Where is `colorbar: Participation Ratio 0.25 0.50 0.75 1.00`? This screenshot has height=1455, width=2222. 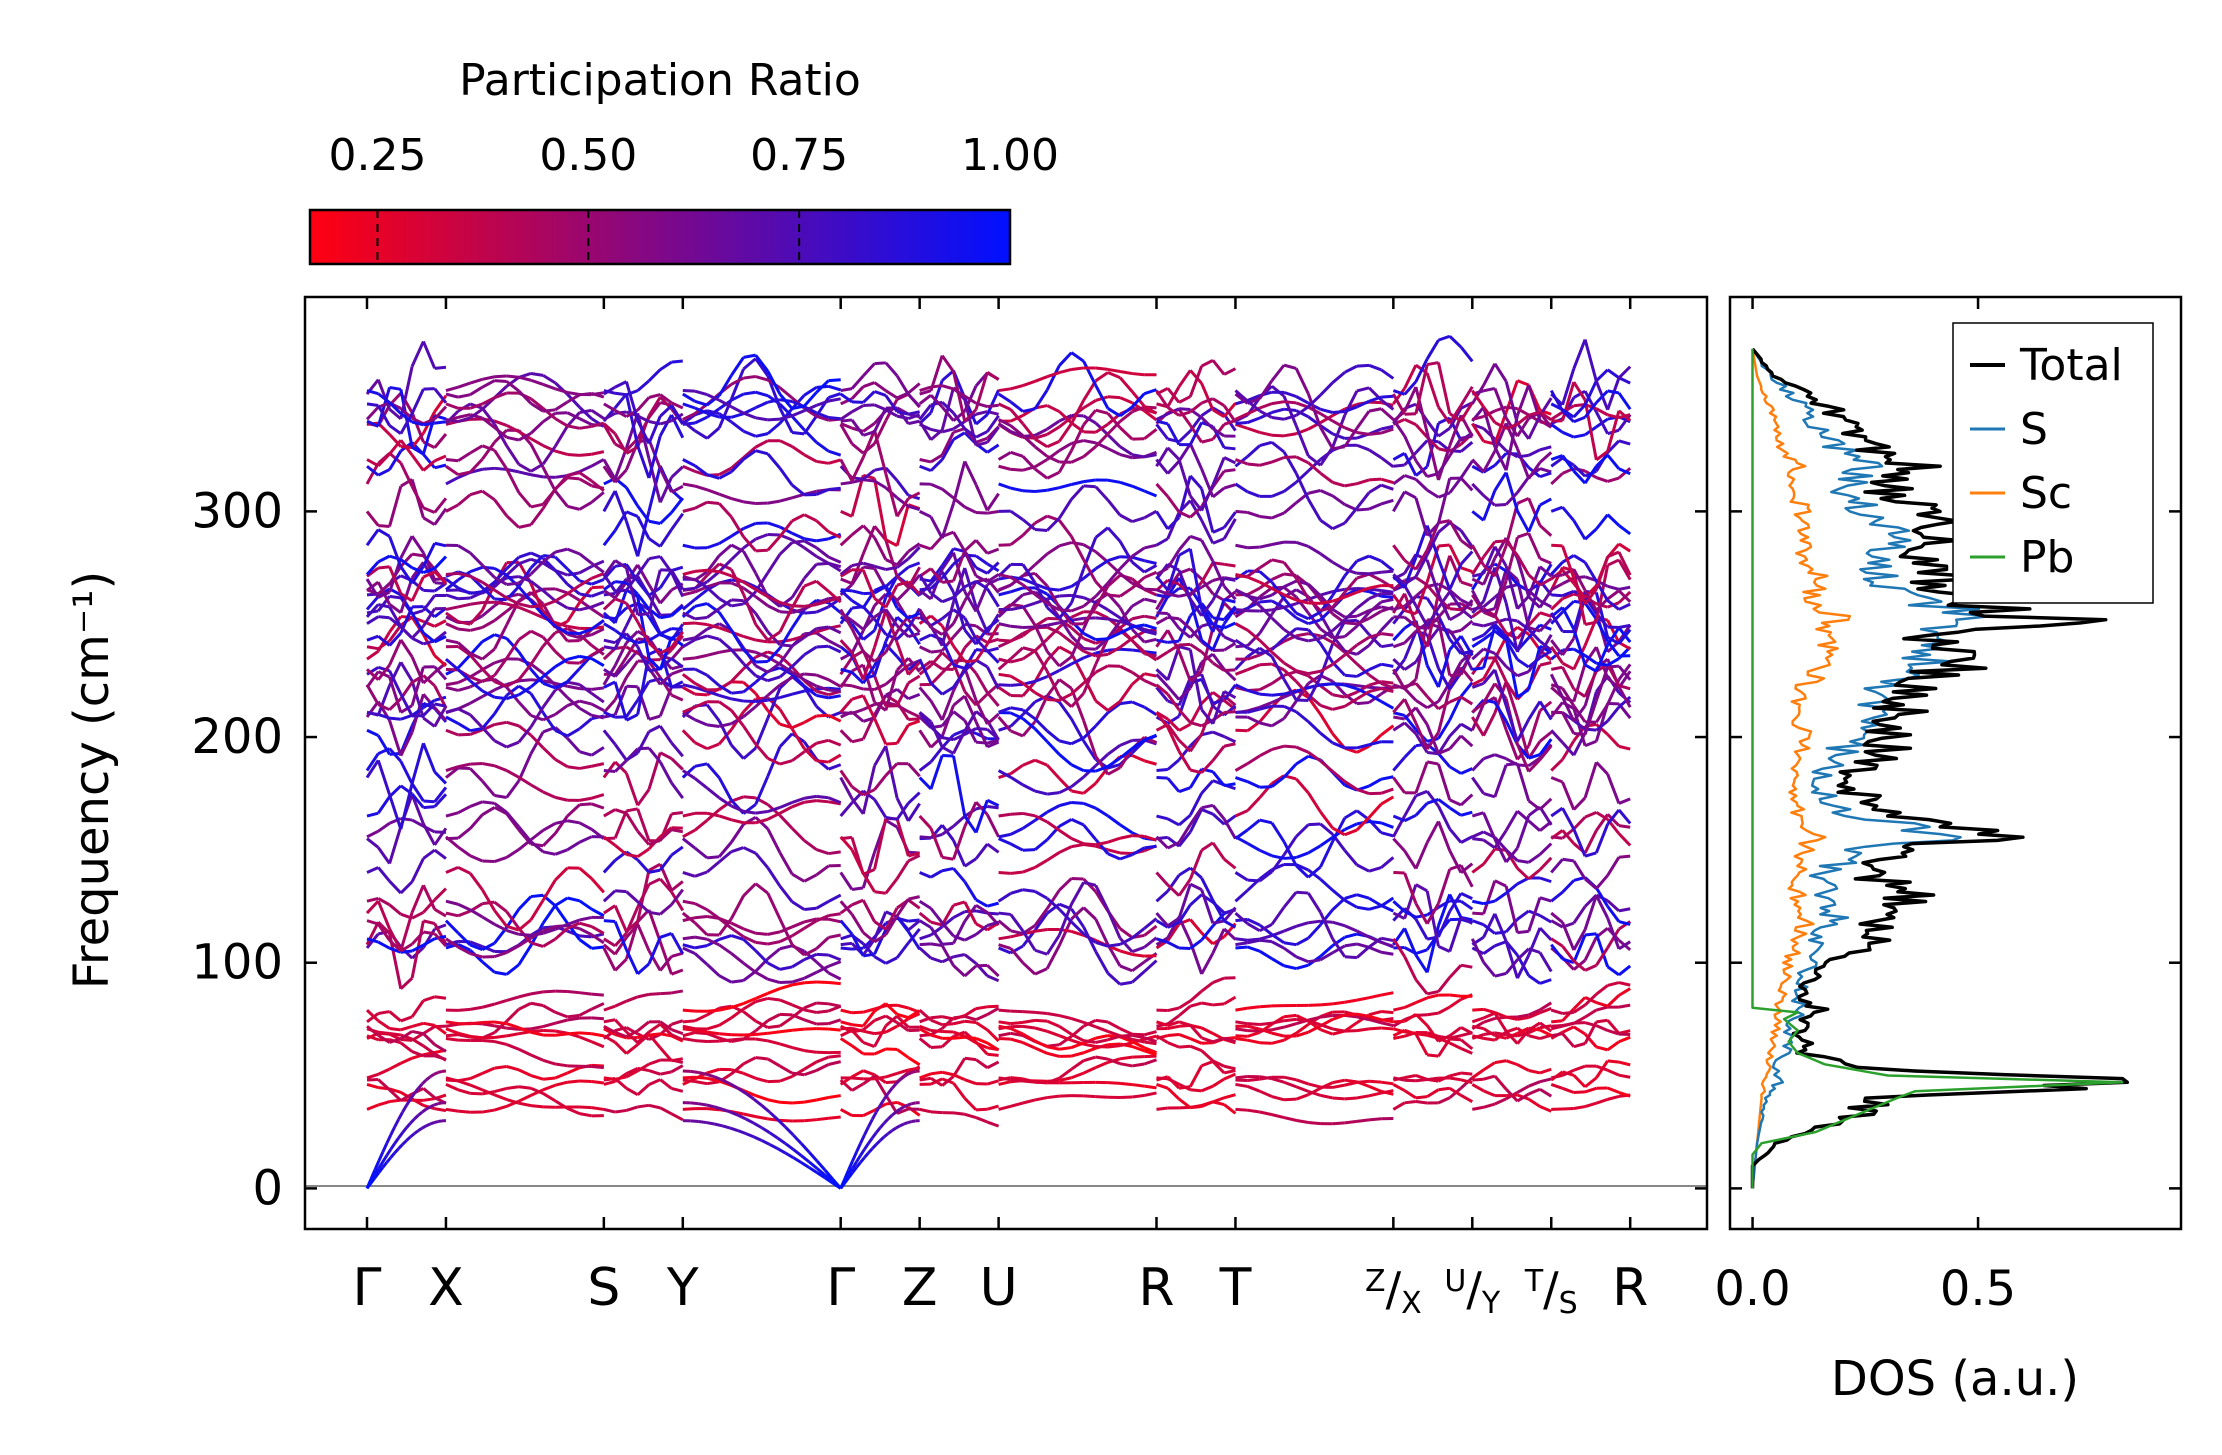 colorbar: Participation Ratio 0.25 0.50 0.75 1.00 is located at coordinates (683, 160).